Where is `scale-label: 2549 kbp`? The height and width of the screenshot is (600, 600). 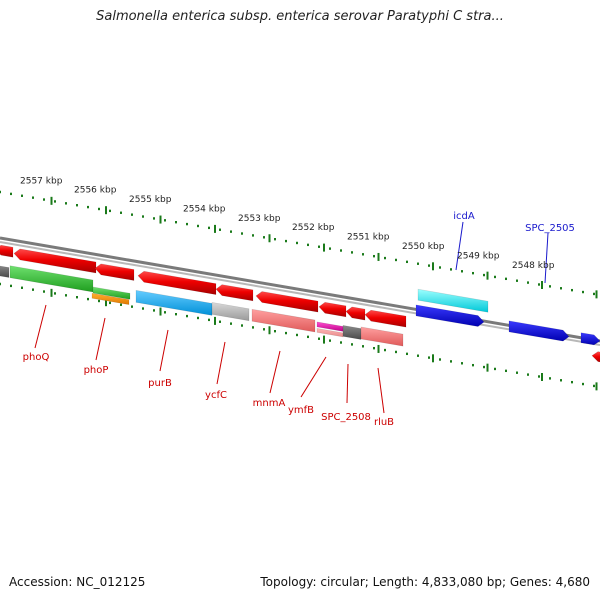
scale-label: 2549 kbp is located at coordinates (478, 256).